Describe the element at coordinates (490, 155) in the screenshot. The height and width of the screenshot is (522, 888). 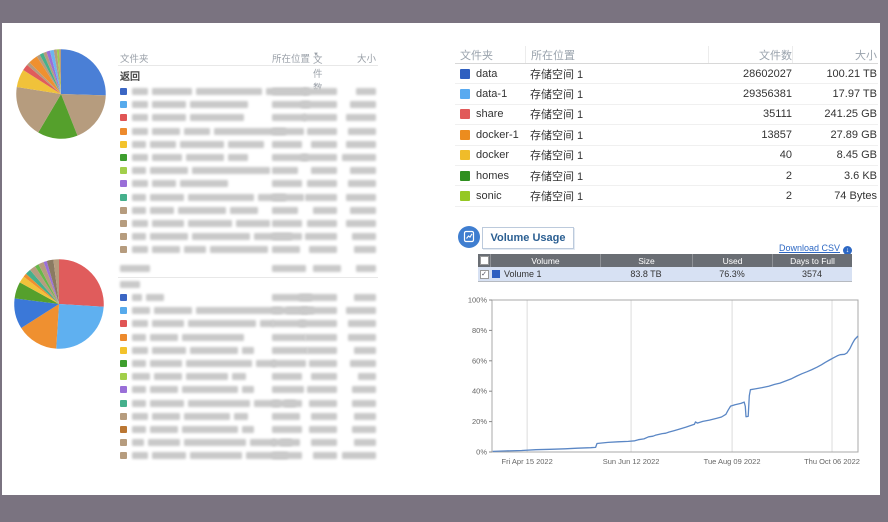
I see `folder-name-cell: docker` at that location.